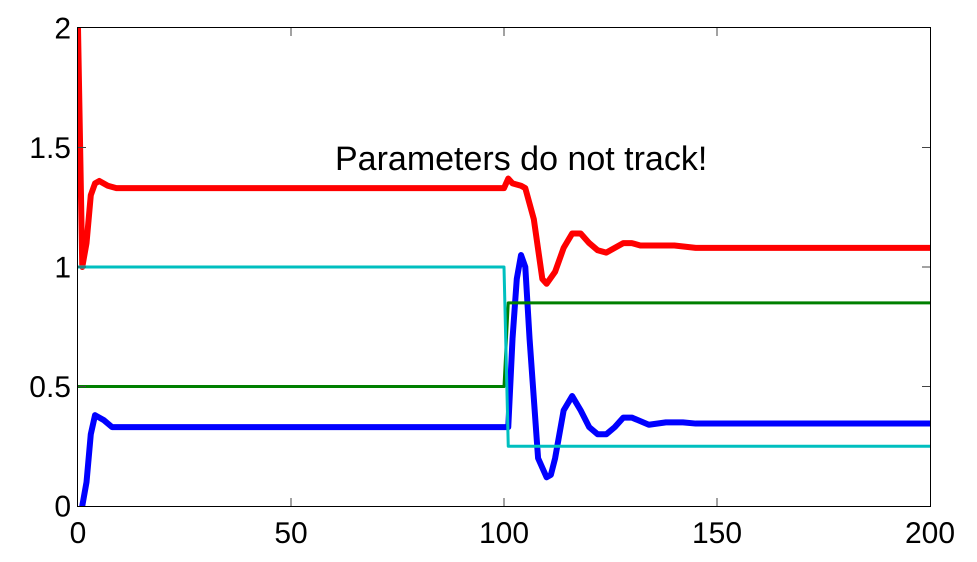 Image resolution: width=977 pixels, height=562 pixels. Describe the element at coordinates (521, 159) in the screenshot. I see `annotation: Parameters do not track!` at that location.